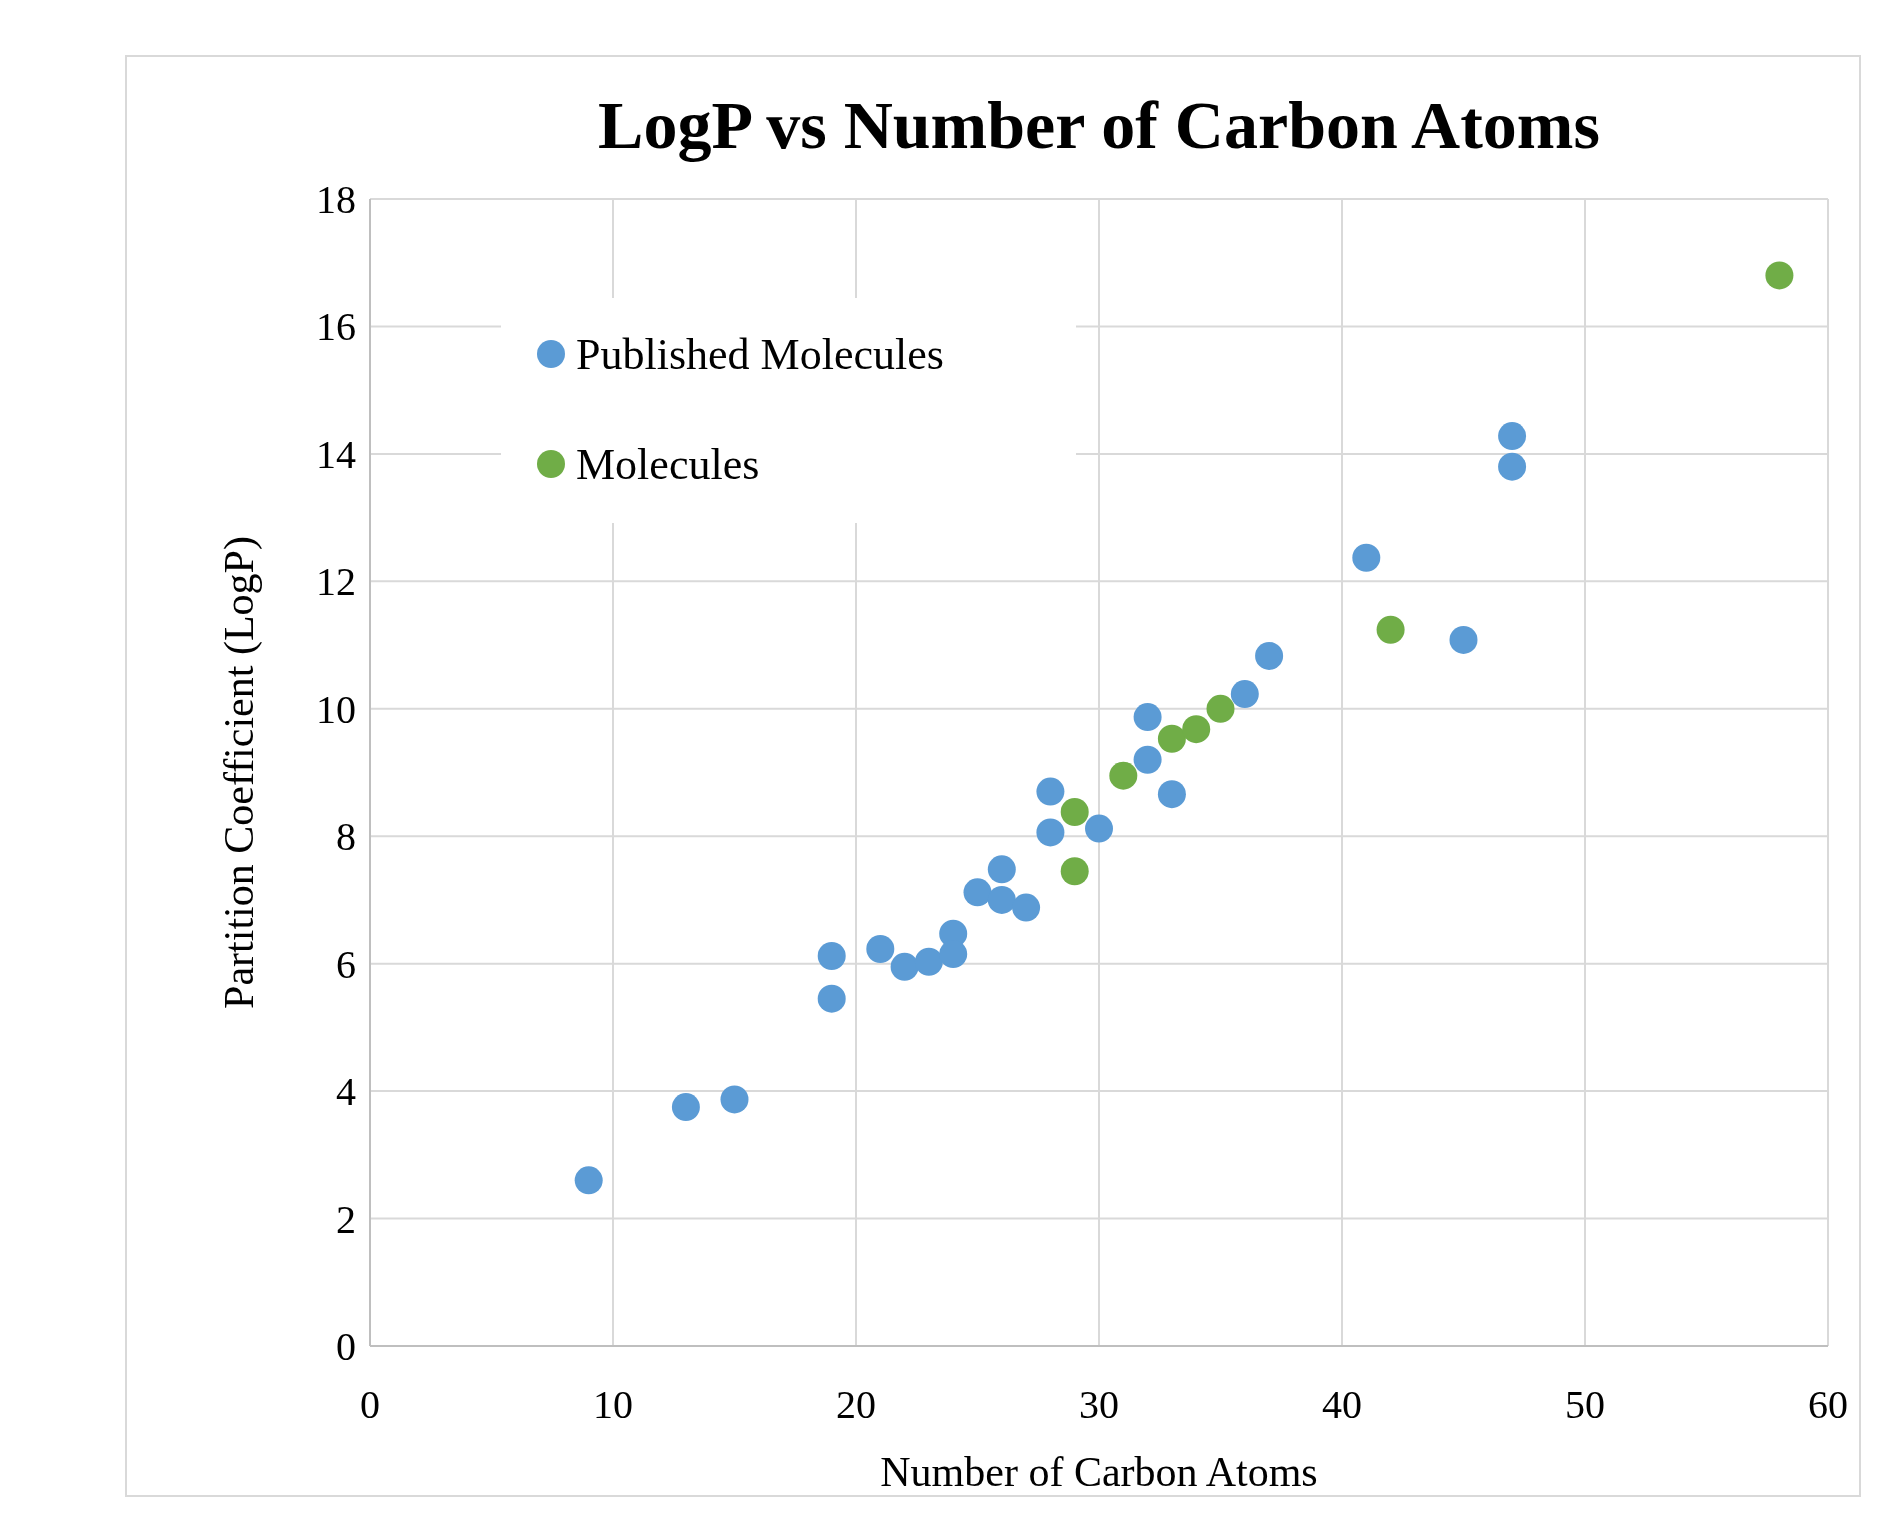 Image resolution: width=1880 pixels, height=1517 pixels. What do you see at coordinates (856, 1404) in the screenshot?
I see `x-tick-label: 20` at bounding box center [856, 1404].